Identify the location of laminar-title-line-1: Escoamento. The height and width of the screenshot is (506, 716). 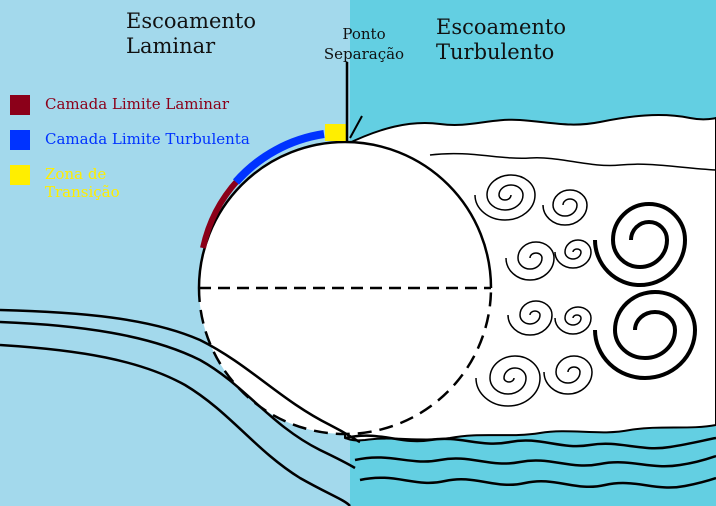
(191, 21).